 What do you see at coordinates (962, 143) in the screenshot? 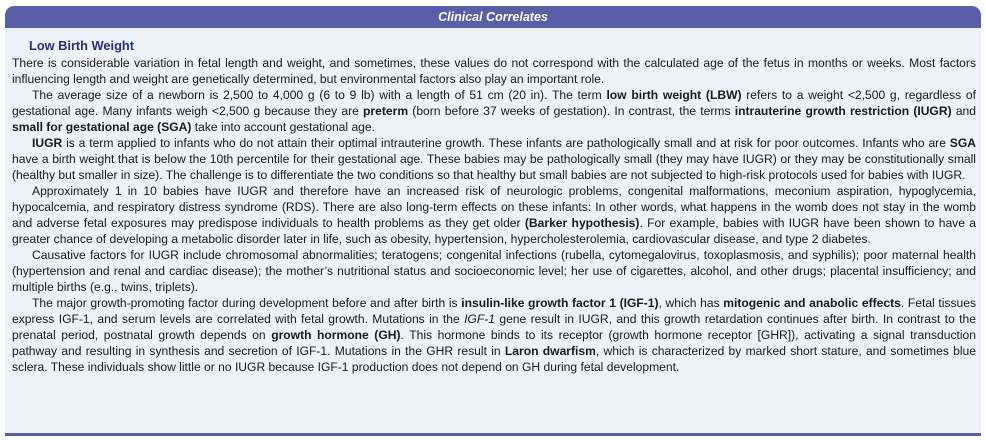
I see `term-sga-inline: SGA` at bounding box center [962, 143].